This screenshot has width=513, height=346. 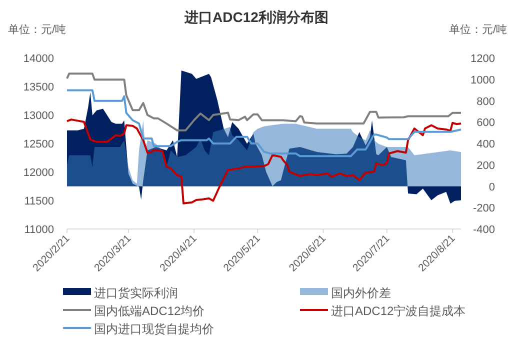 I want to click on y-tick-label: 11500, so click(x=39, y=202).